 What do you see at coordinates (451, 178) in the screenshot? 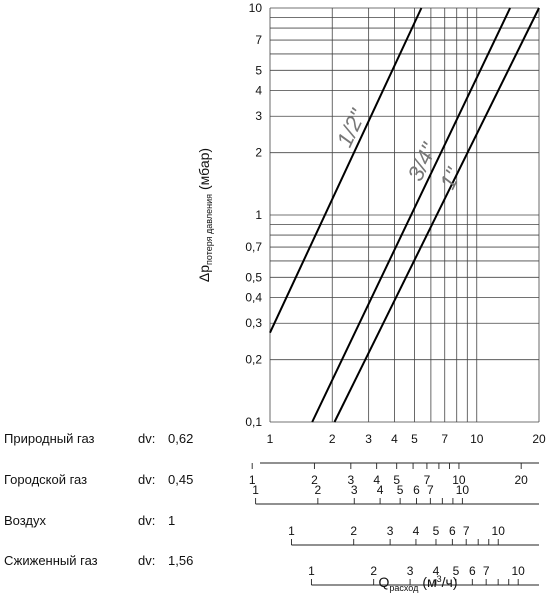
I see `series-label: 1"` at bounding box center [451, 178].